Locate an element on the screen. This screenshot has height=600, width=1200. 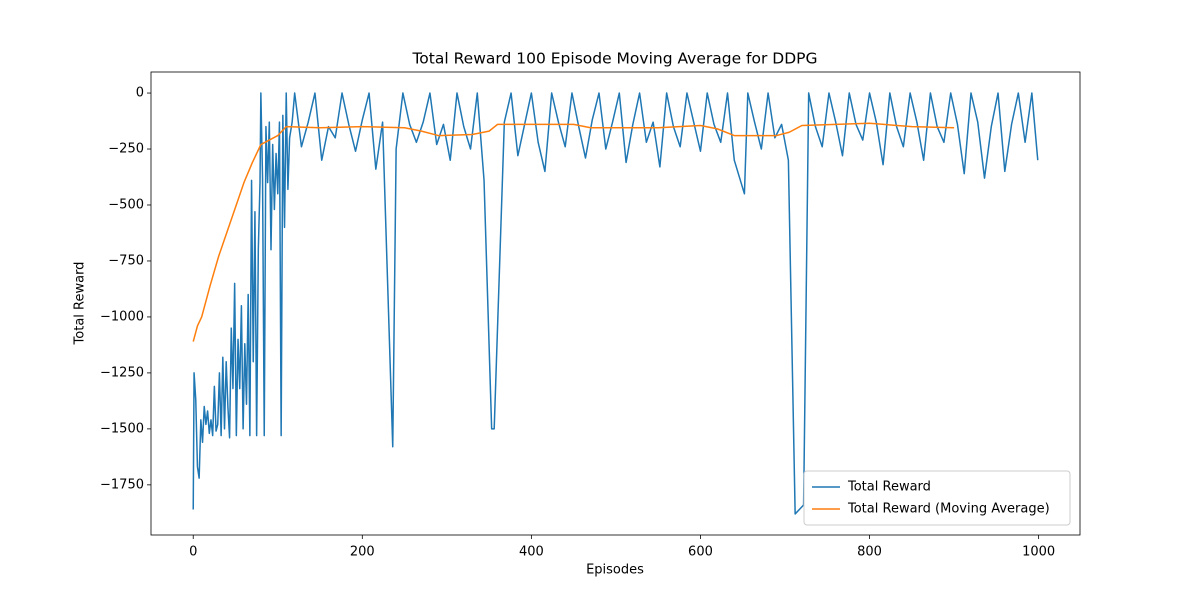
x-tick-label: 200 is located at coordinates (362, 552).